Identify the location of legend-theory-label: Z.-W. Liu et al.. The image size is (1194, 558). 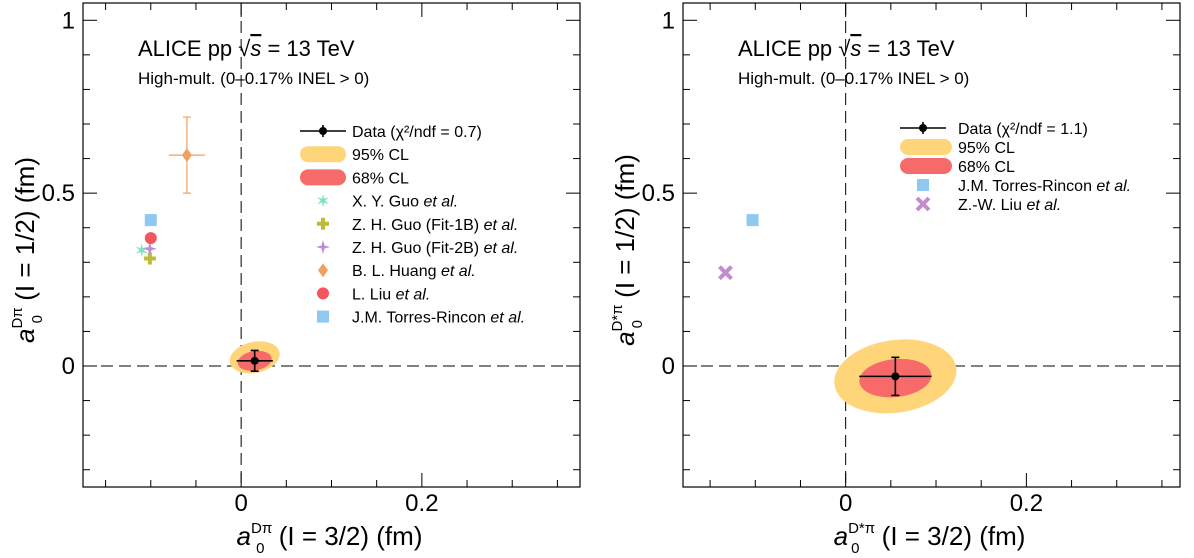
(1009, 205).